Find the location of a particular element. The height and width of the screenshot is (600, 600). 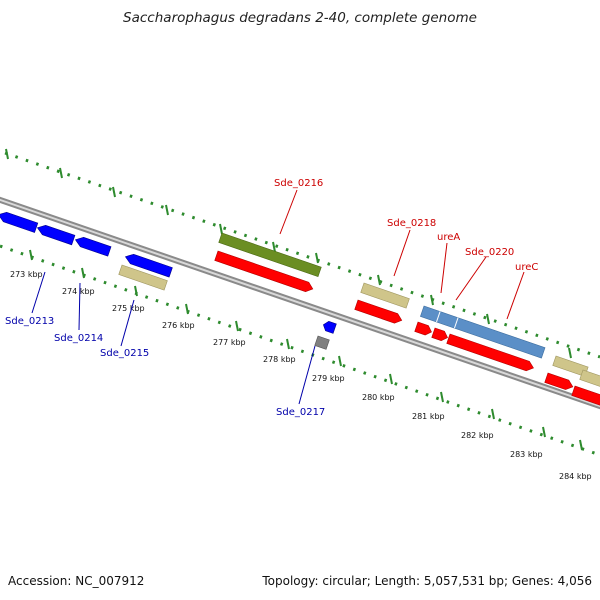

tick-label: 281 kbp is located at coordinates (428, 416).